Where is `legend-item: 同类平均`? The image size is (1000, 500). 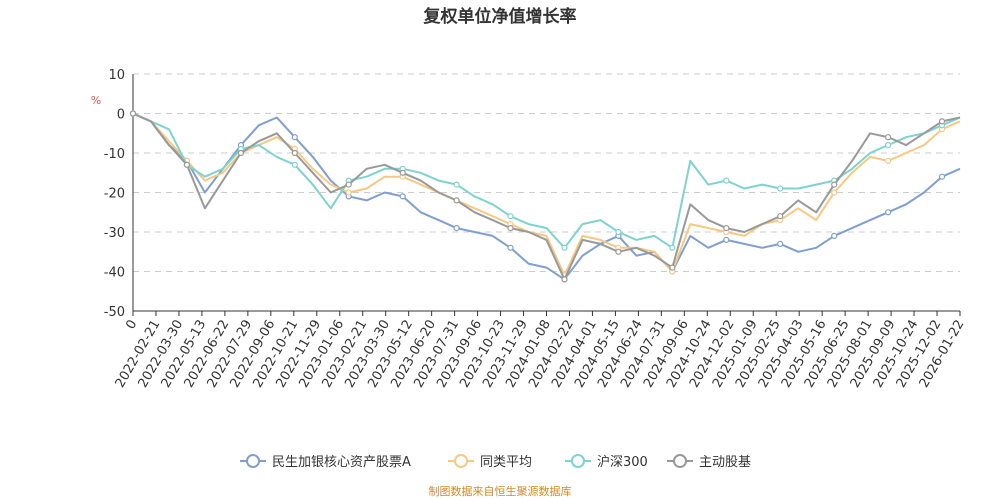
legend-item: 同类平均 is located at coordinates (490, 462).